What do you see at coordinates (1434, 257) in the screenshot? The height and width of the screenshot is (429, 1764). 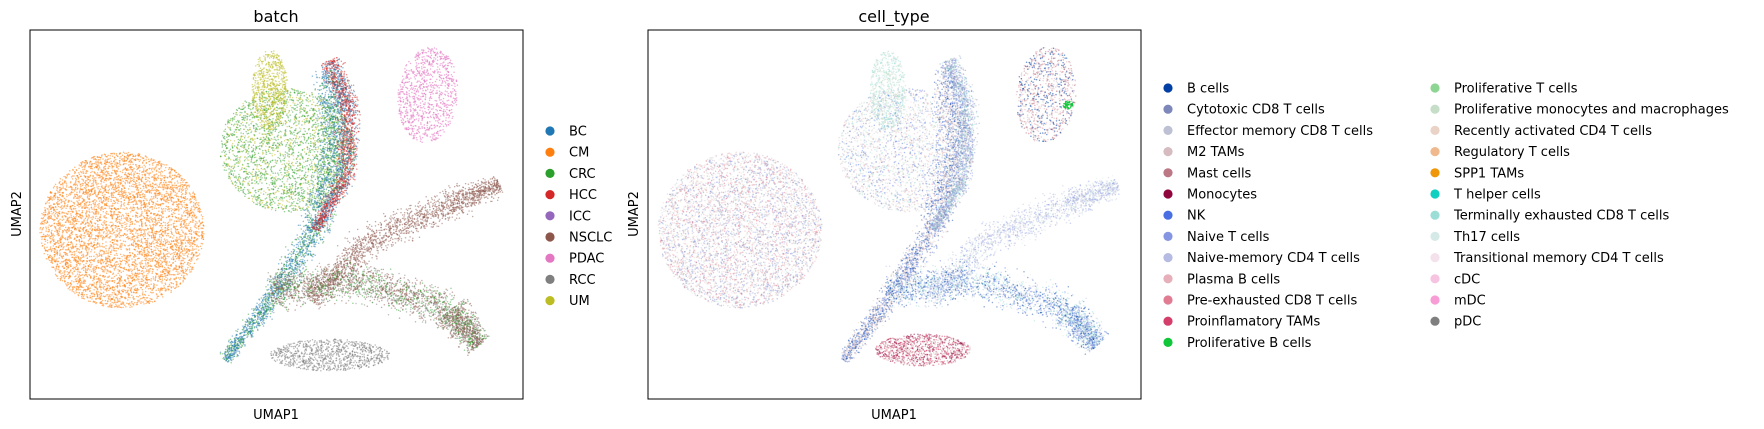 I see `legend-marker-transitional-memory-cd4-t-cells` at bounding box center [1434, 257].